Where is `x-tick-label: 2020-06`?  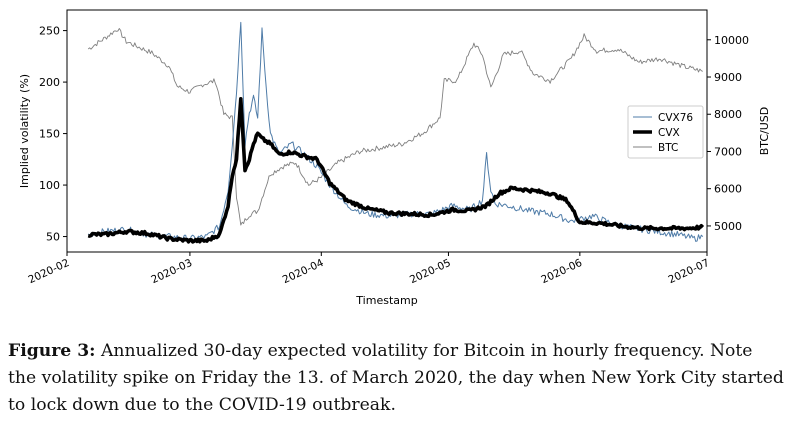 x-tick-label: 2020-06 is located at coordinates (561, 272).